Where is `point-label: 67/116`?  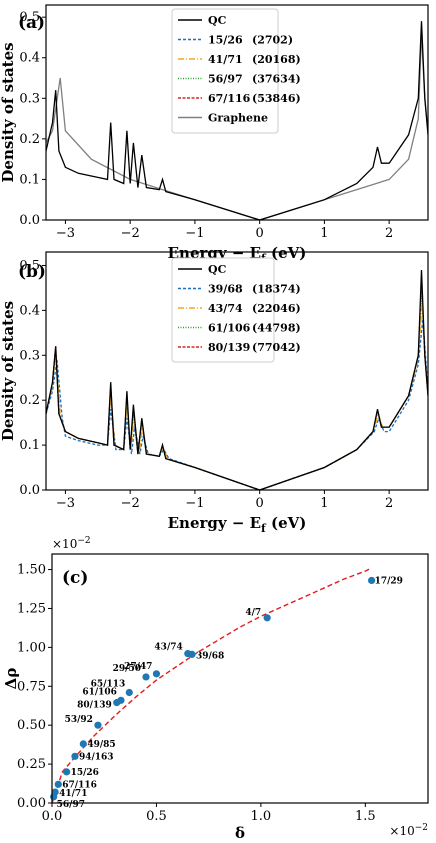
point-label: 67/116 is located at coordinates (79, 785).